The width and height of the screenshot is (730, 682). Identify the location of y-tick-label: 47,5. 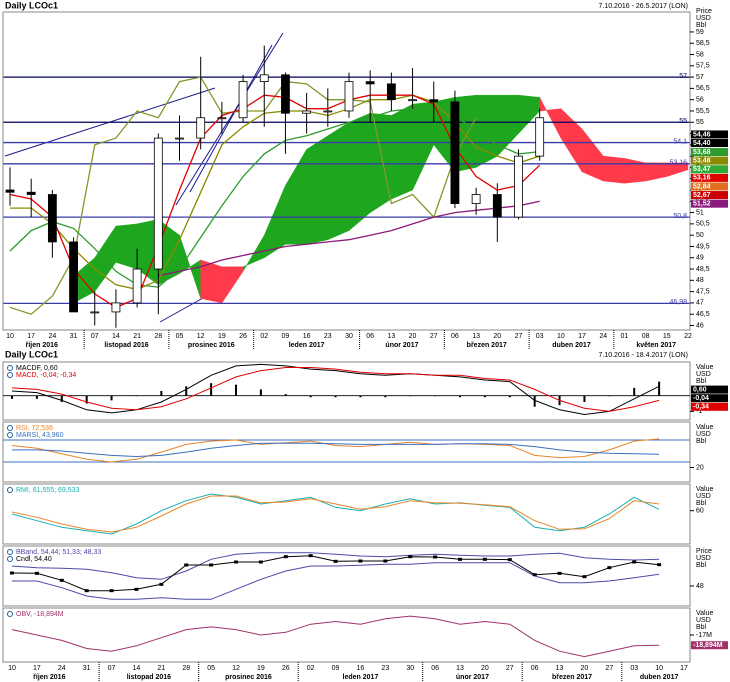
(703, 291).